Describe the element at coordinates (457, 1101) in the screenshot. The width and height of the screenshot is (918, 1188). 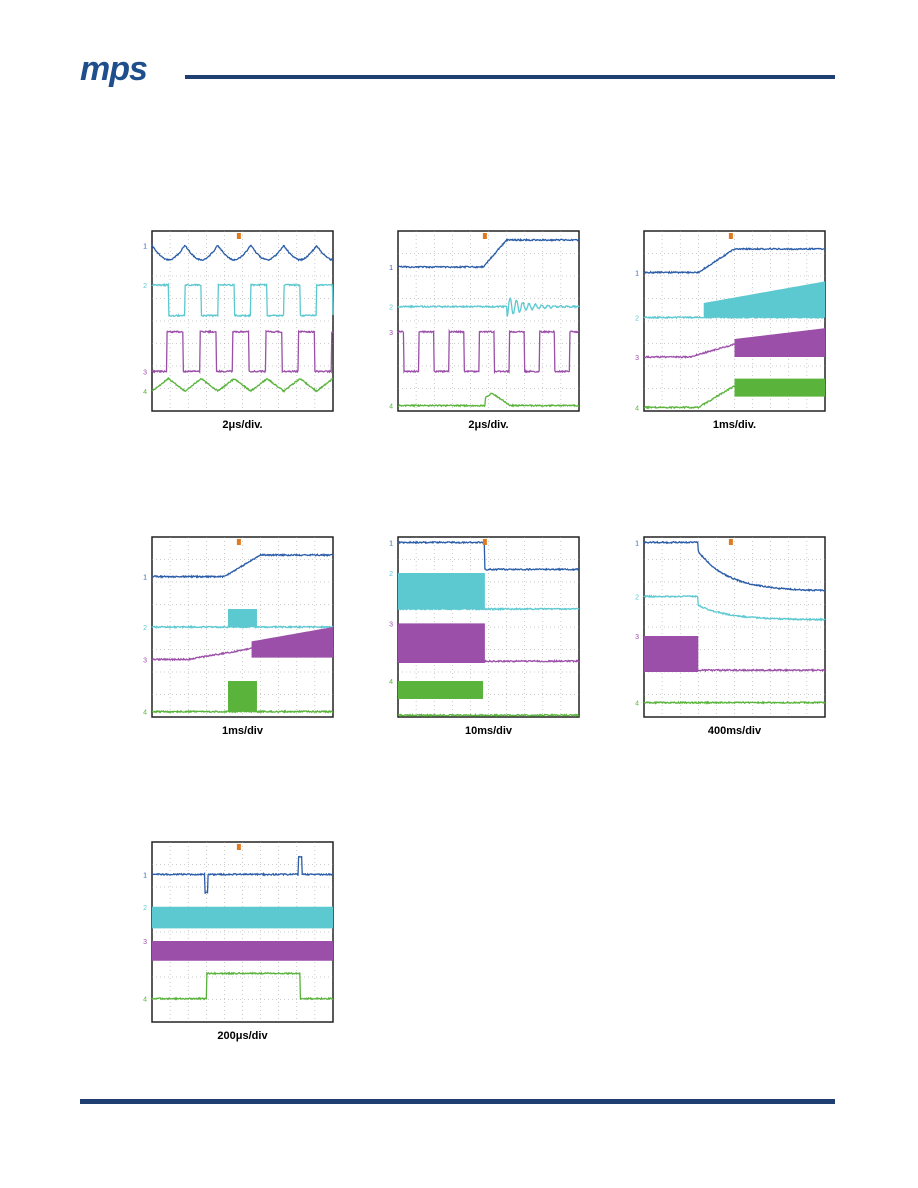
I see `footer-rule` at that location.